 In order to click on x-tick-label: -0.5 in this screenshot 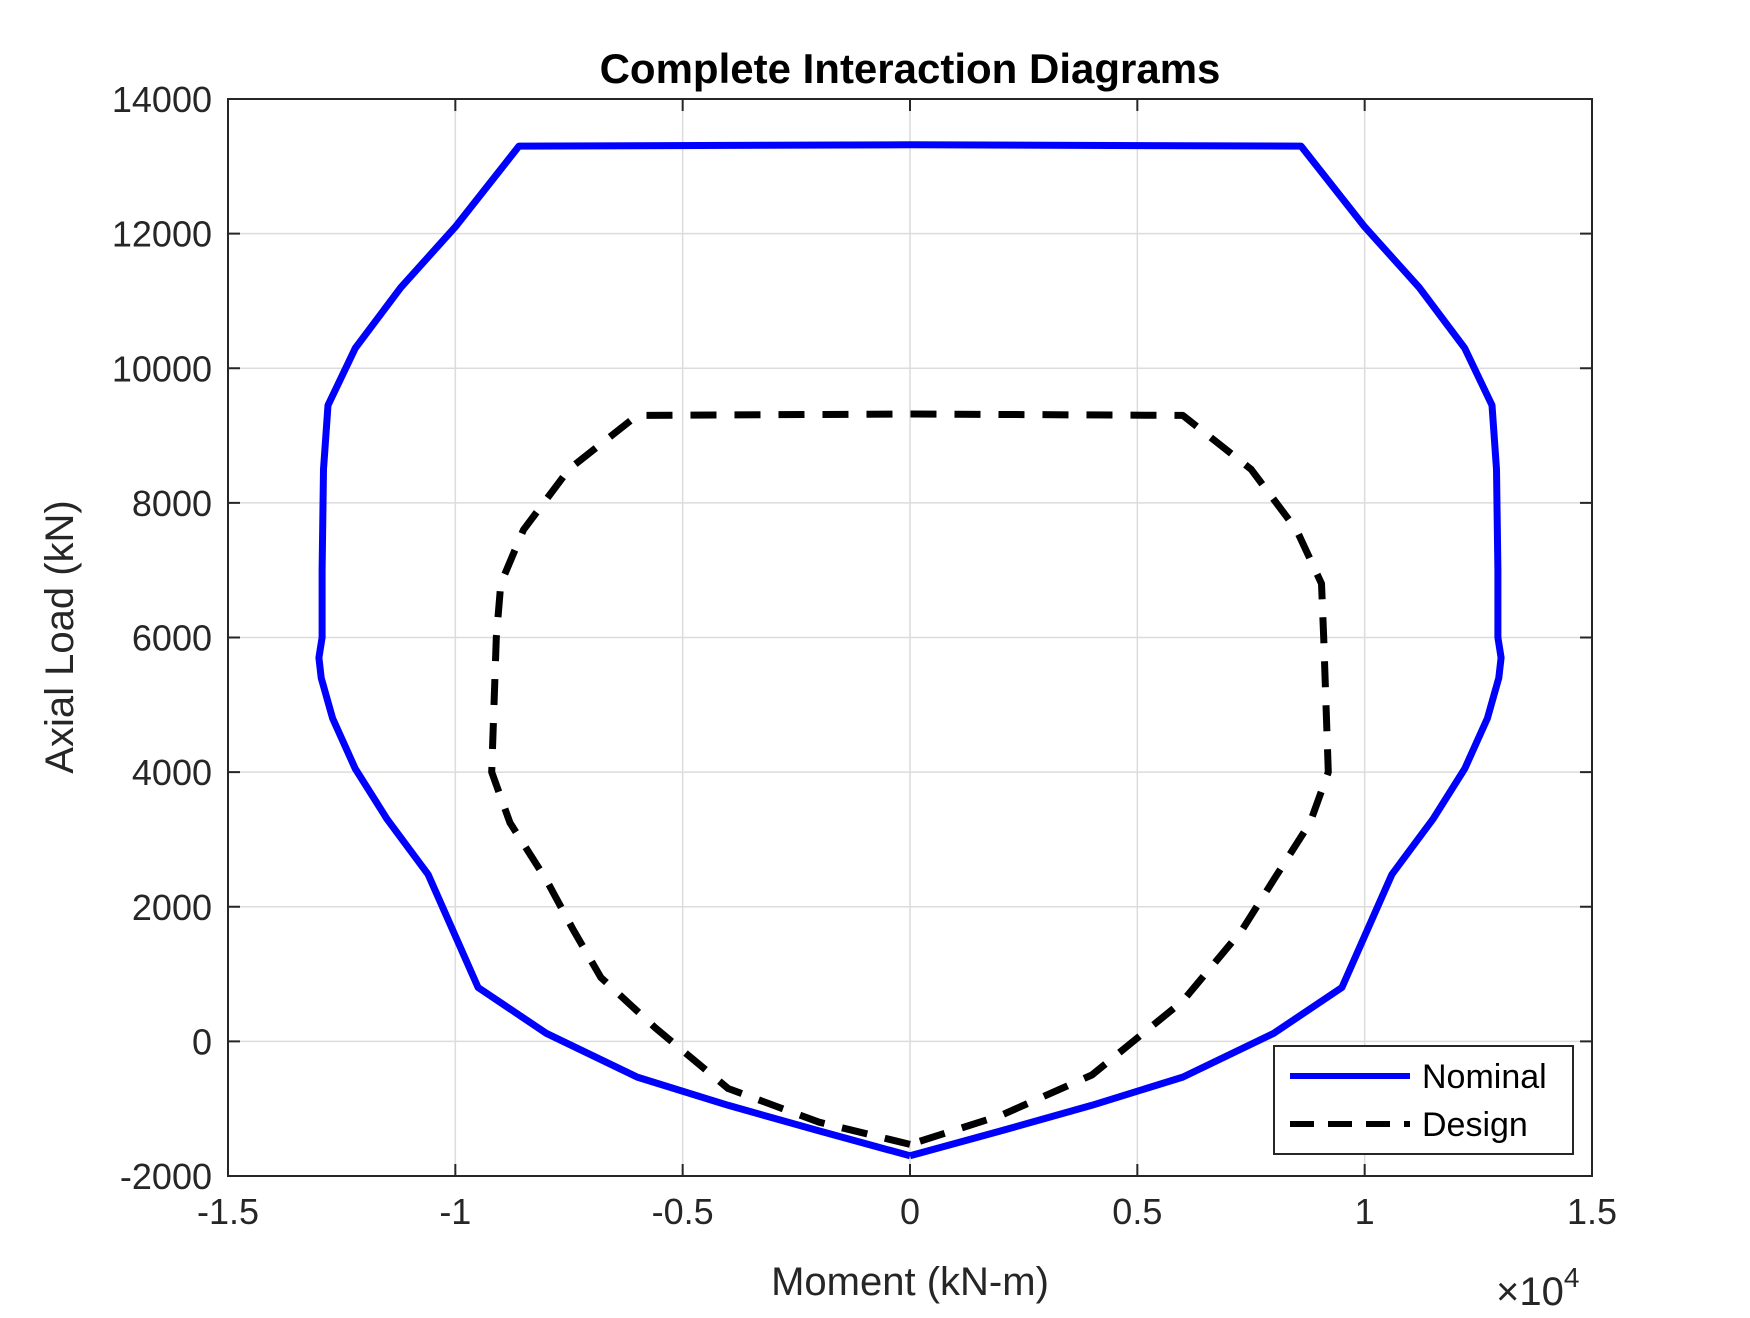, I will do `click(683, 1211)`.